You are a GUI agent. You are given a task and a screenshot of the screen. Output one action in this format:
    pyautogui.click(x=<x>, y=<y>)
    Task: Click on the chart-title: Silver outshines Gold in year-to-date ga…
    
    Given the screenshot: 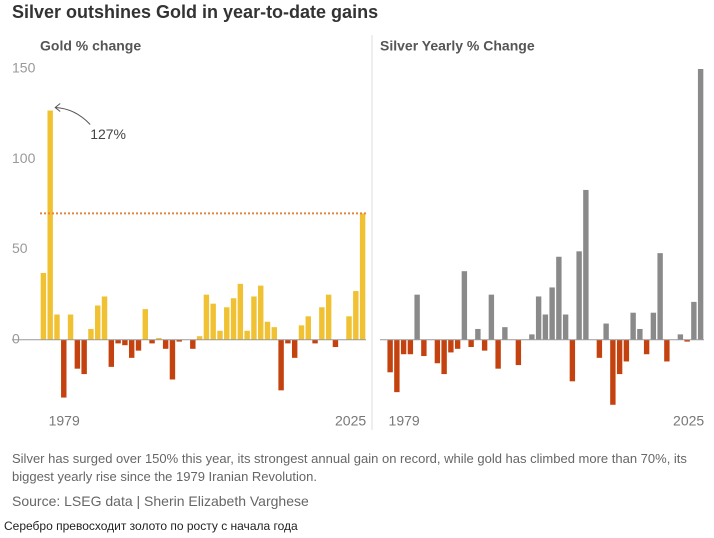 What is the action you would take?
    pyautogui.click(x=195, y=12)
    